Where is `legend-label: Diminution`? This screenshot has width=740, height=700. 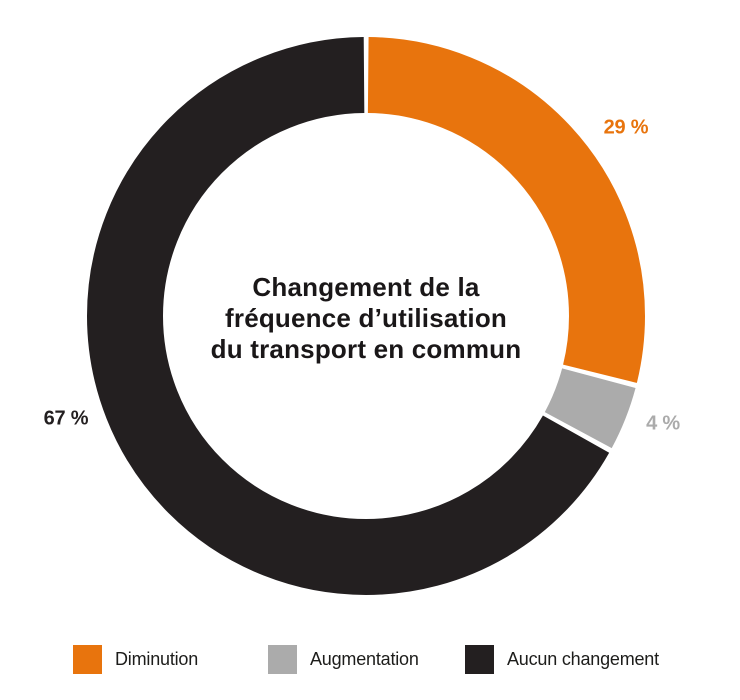 legend-label: Diminution is located at coordinates (157, 659).